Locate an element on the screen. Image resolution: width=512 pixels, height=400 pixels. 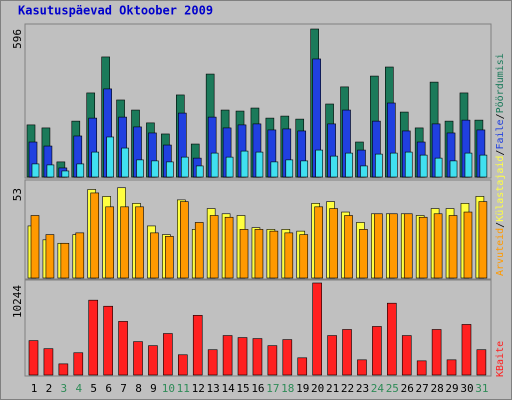
x-tick-label: 14 is located at coordinates (228, 388).